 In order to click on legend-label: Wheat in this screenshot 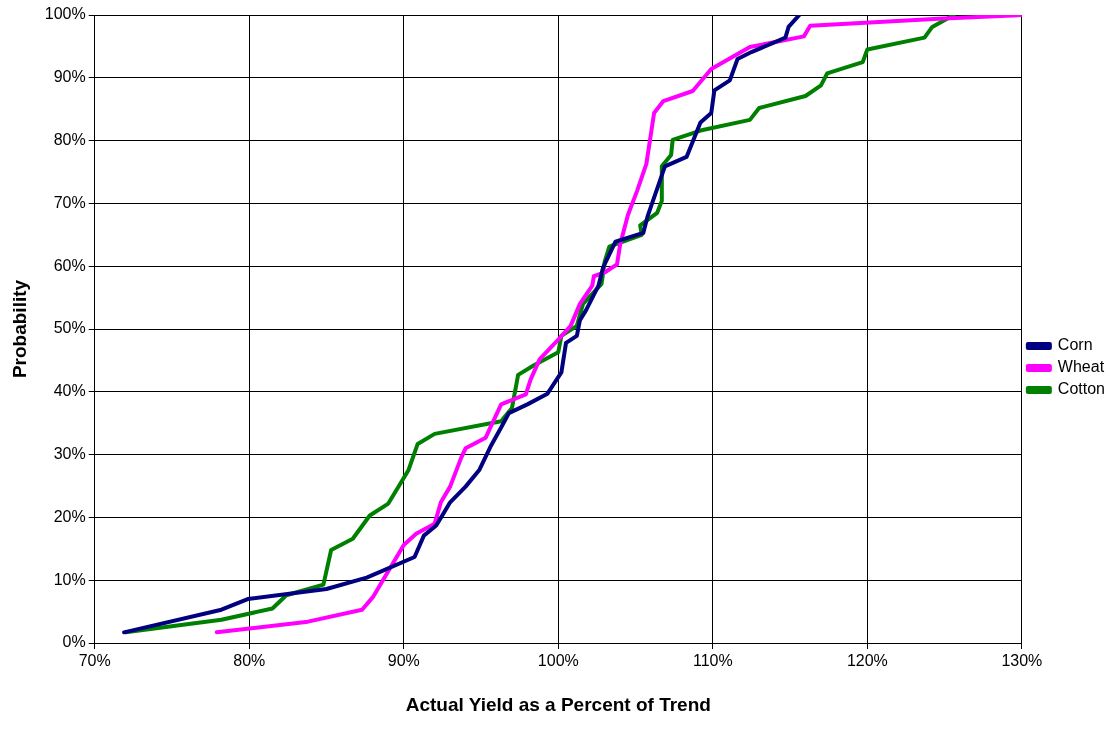, I will do `click(1081, 367)`.